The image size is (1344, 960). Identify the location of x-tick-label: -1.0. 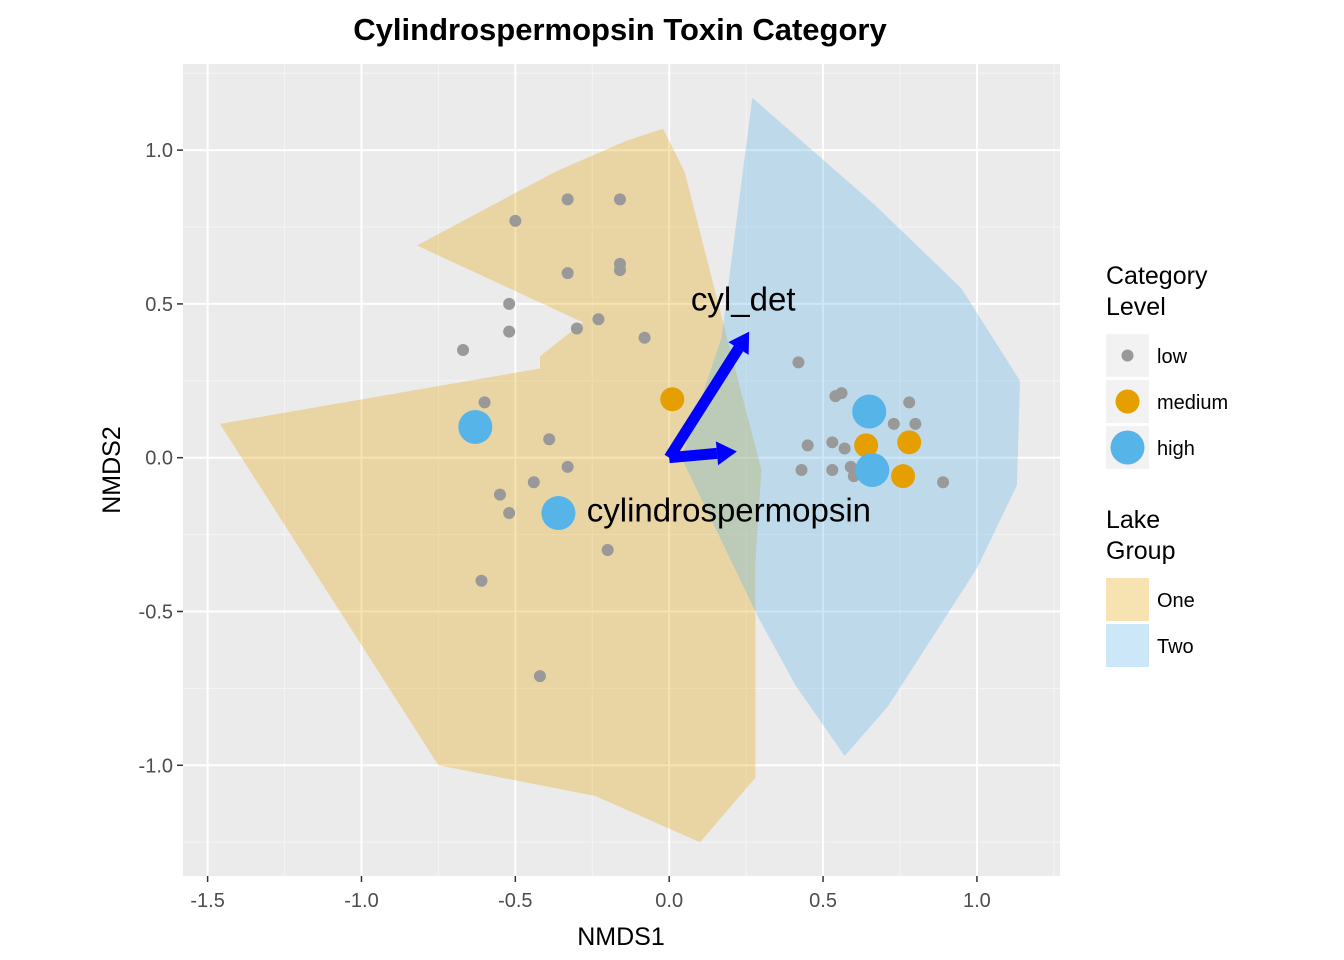
(361, 901).